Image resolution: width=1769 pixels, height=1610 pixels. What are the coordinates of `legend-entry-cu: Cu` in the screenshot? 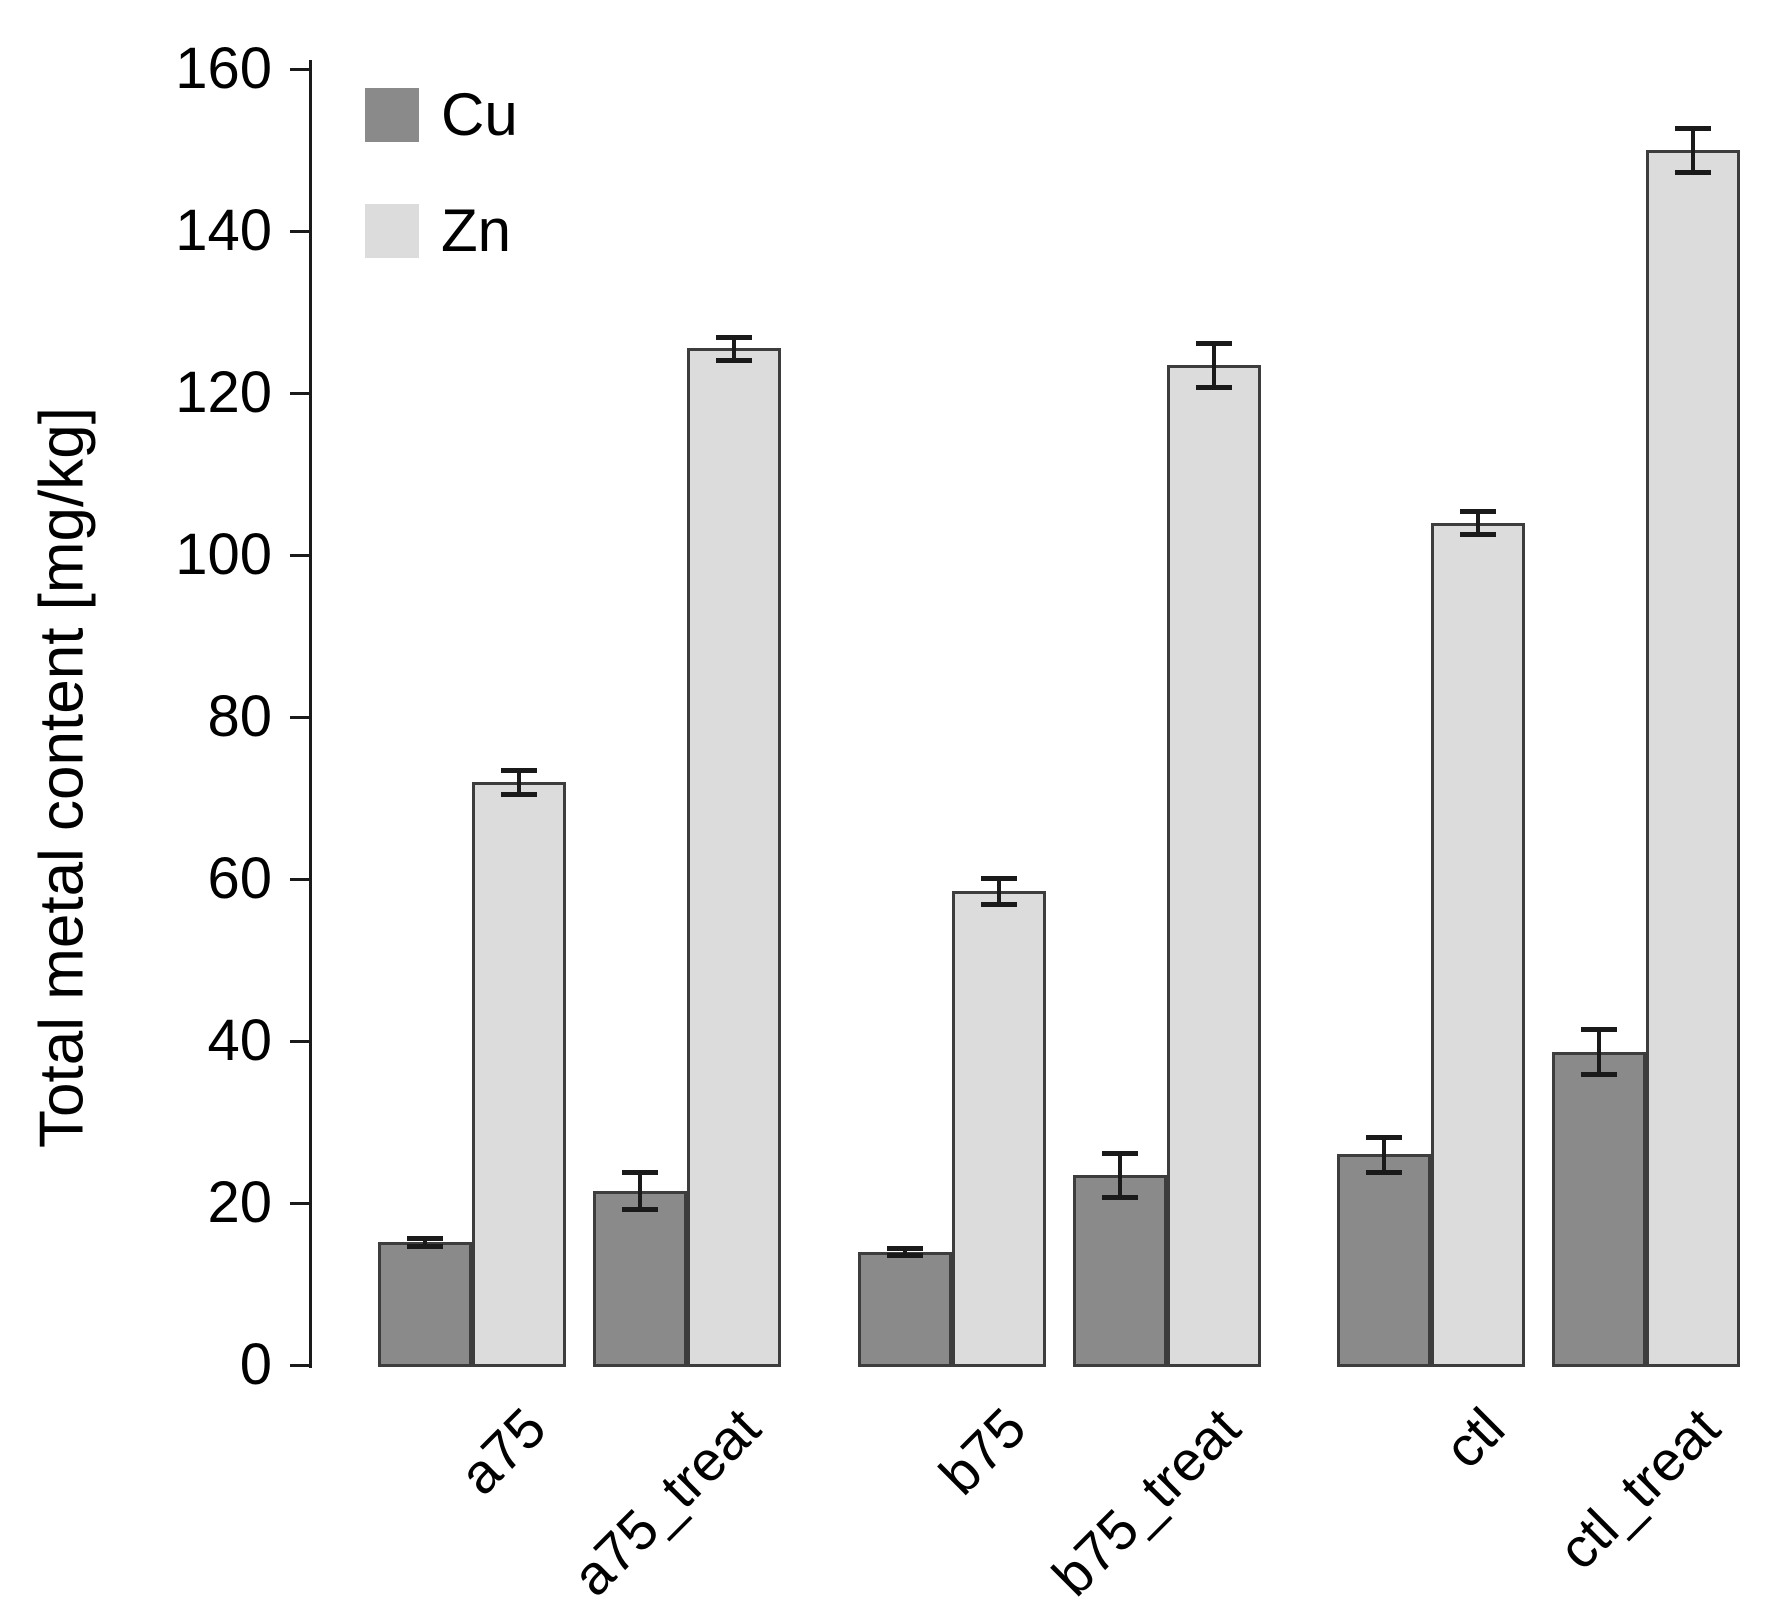 It's located at (441, 115).